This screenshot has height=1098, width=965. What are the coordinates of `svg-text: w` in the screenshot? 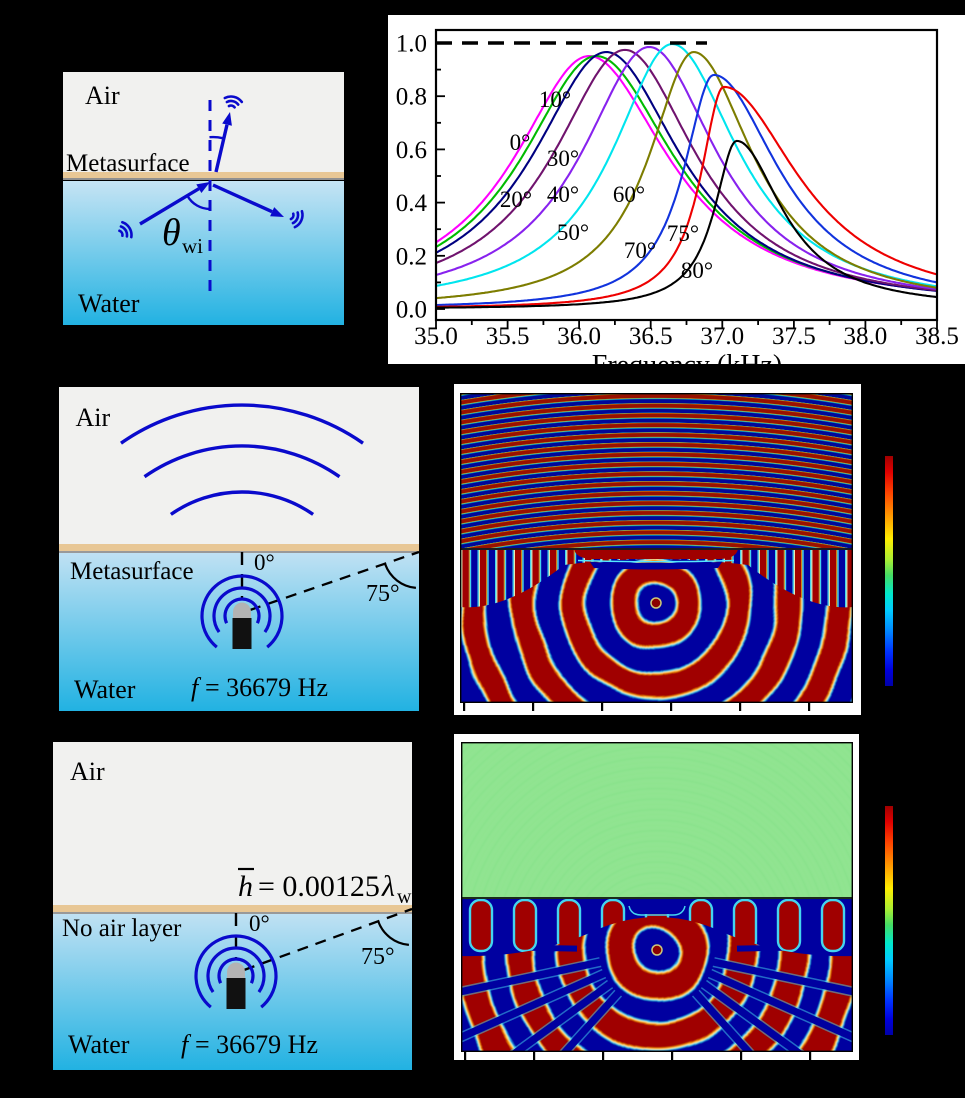 It's located at (404, 897).